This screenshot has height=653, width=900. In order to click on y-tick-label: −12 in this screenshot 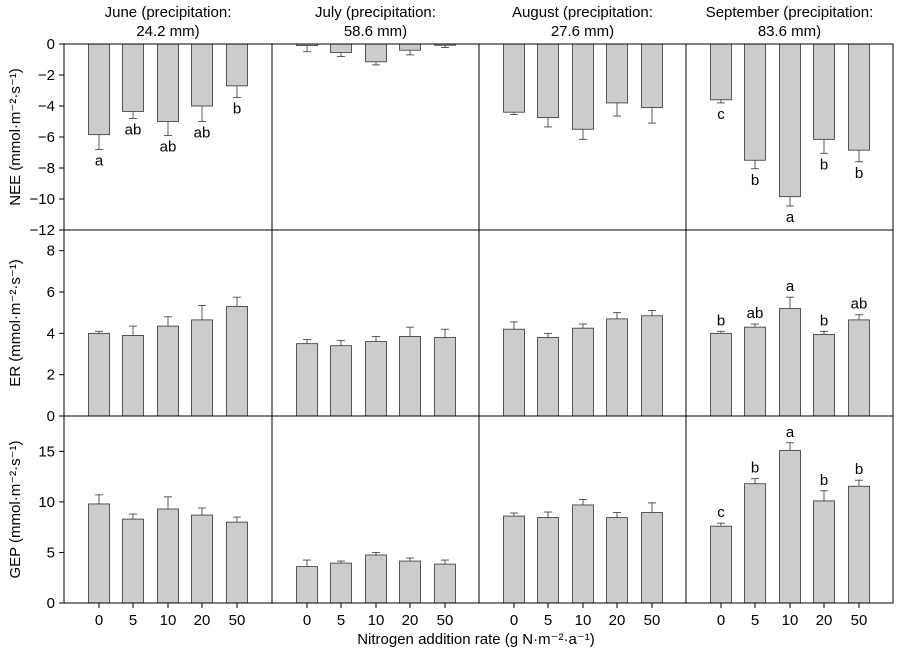, I will do `click(42, 230)`.